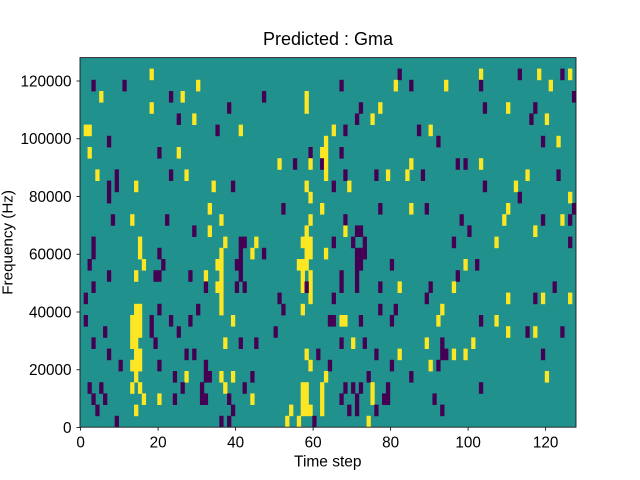 Image resolution: width=640 pixels, height=480 pixels. I want to click on svg-text: 60, so click(313, 443).